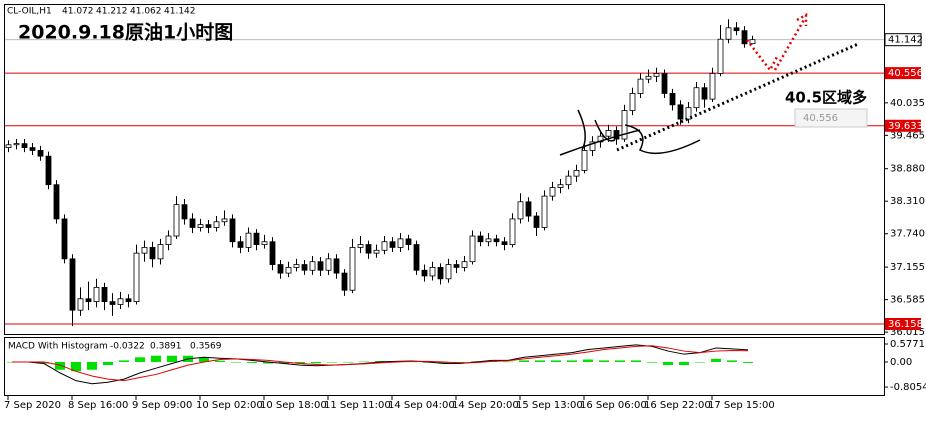 This screenshot has height=421, width=926. I want to click on signature, so click(630, 132).